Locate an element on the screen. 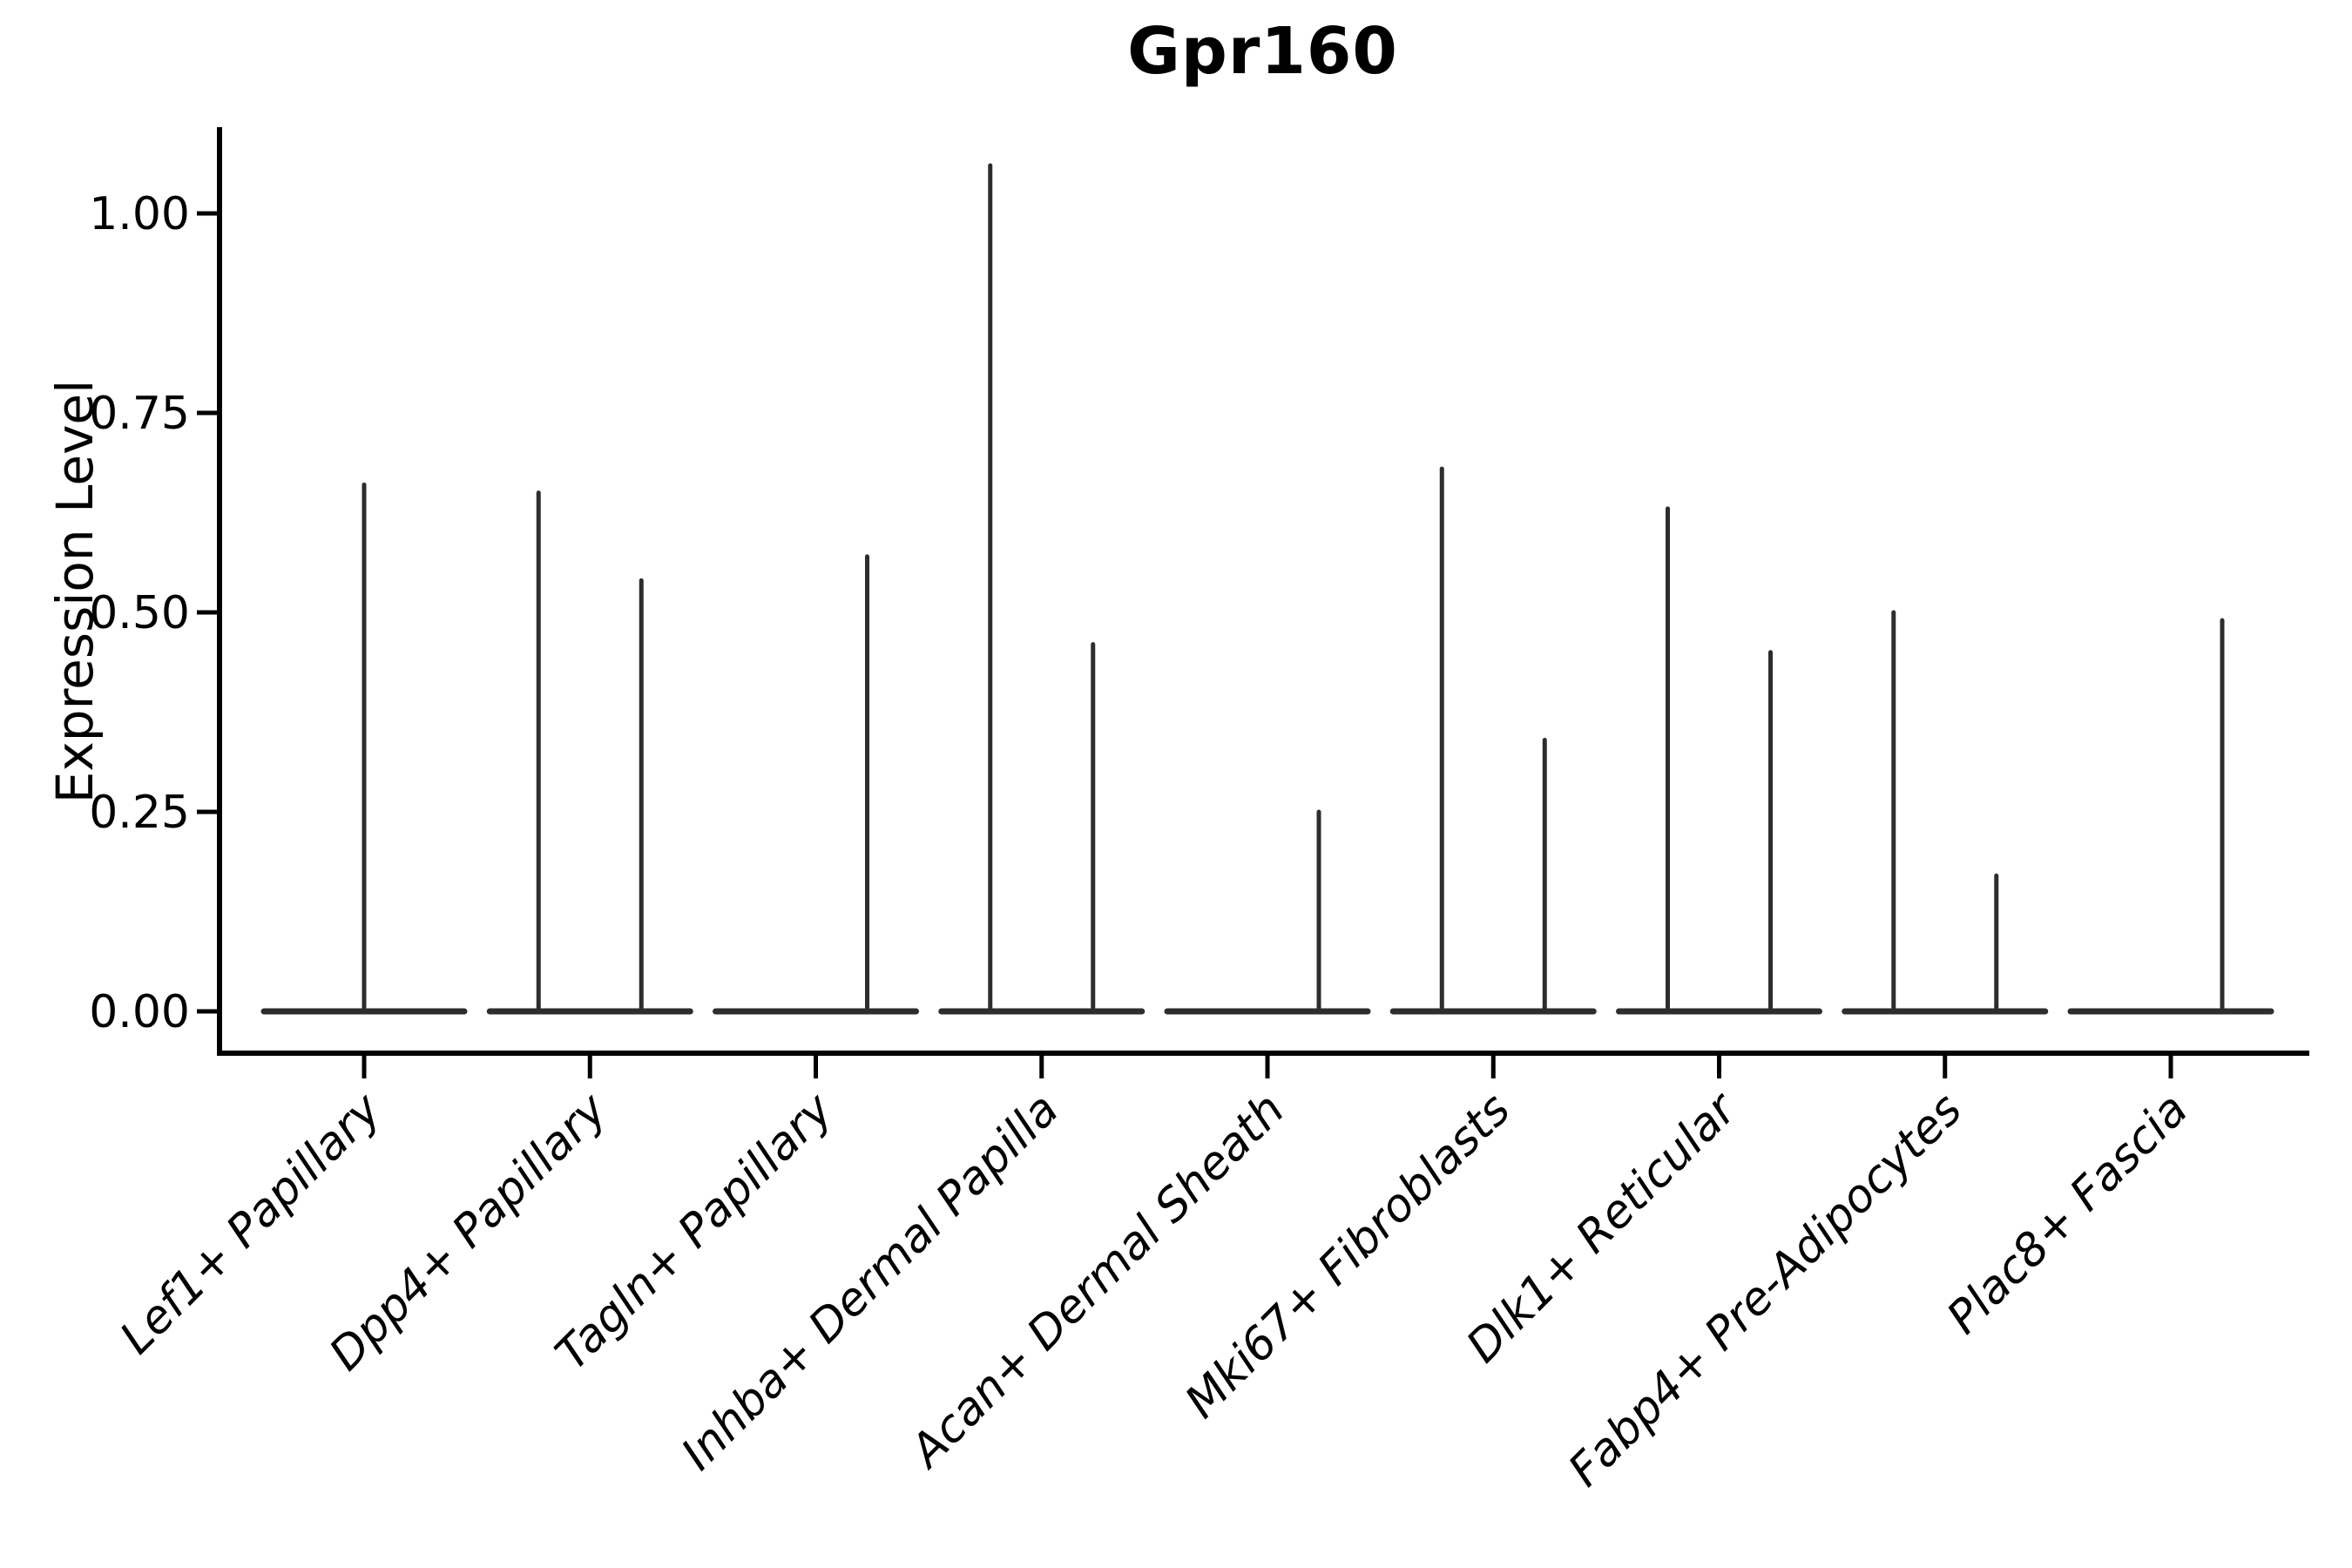 The width and height of the screenshot is (2352, 1568). x-category-label: Acan+ Dermal Sheath is located at coordinates (1096, 1281).